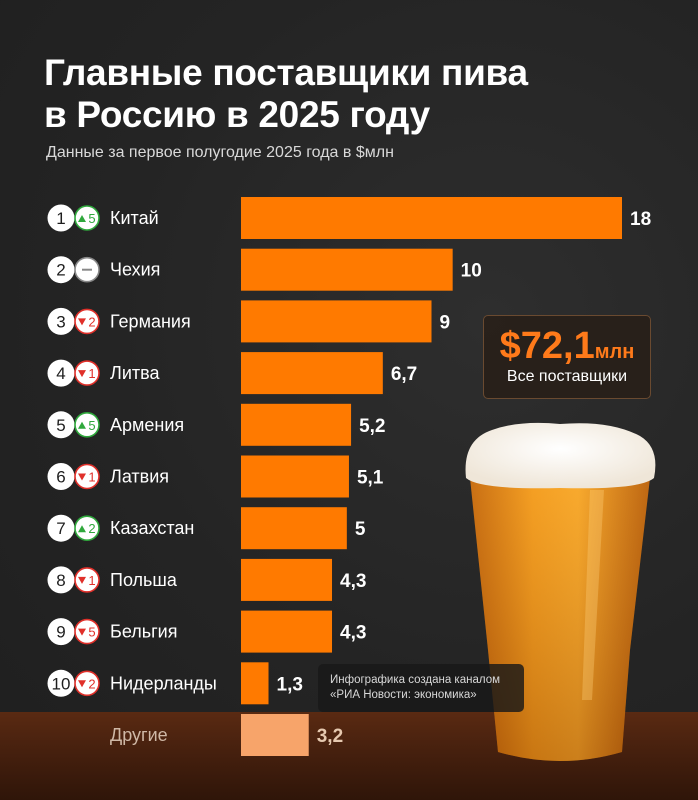  I want to click on country-label: Германия, so click(150, 321).